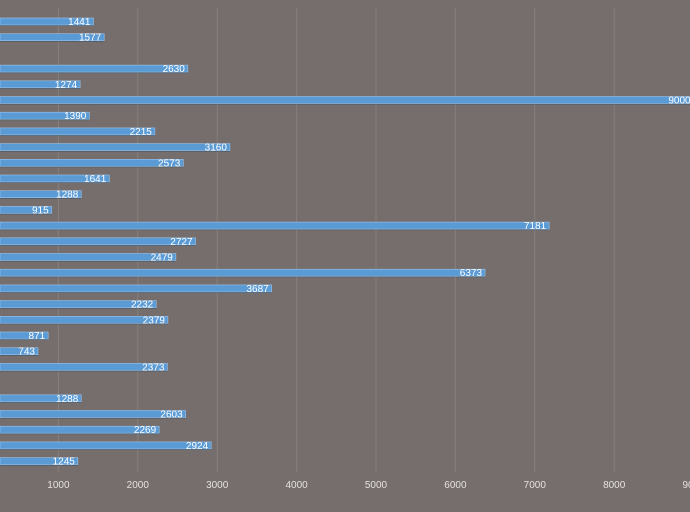  I want to click on data-label: 6373, so click(471, 273).